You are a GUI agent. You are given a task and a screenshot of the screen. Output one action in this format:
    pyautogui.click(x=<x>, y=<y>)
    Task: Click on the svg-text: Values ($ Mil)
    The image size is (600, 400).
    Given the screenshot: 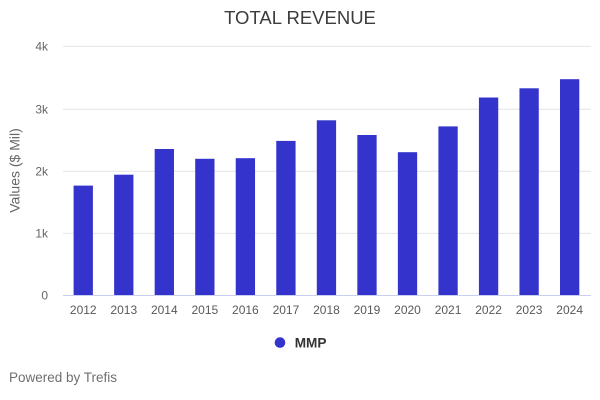 What is the action you would take?
    pyautogui.click(x=15, y=170)
    